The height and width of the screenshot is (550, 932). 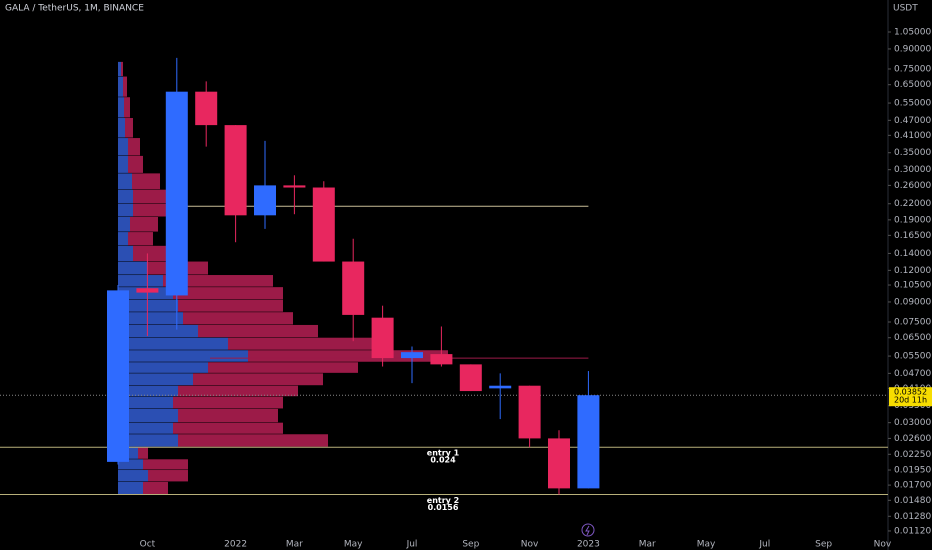 What do you see at coordinates (912, 357) in the screenshot?
I see `y-tick-label: 0.05500` at bounding box center [912, 357].